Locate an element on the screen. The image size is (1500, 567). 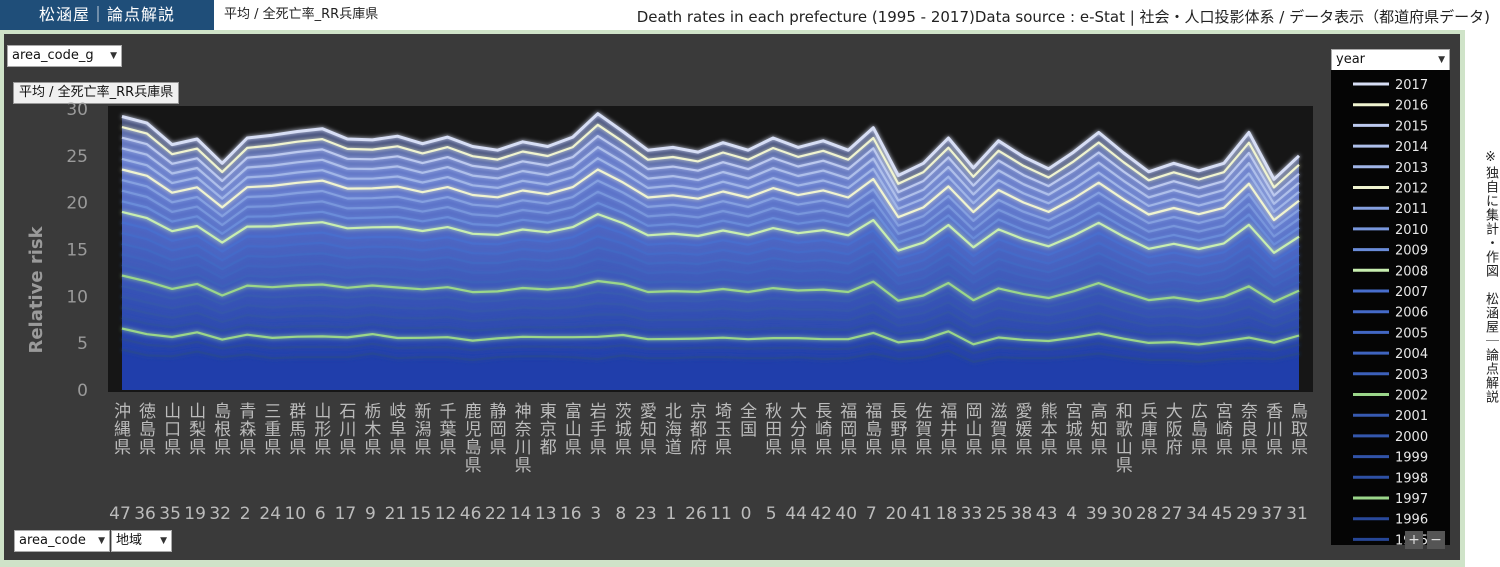
x-code-label: 20 is located at coordinates (896, 514).